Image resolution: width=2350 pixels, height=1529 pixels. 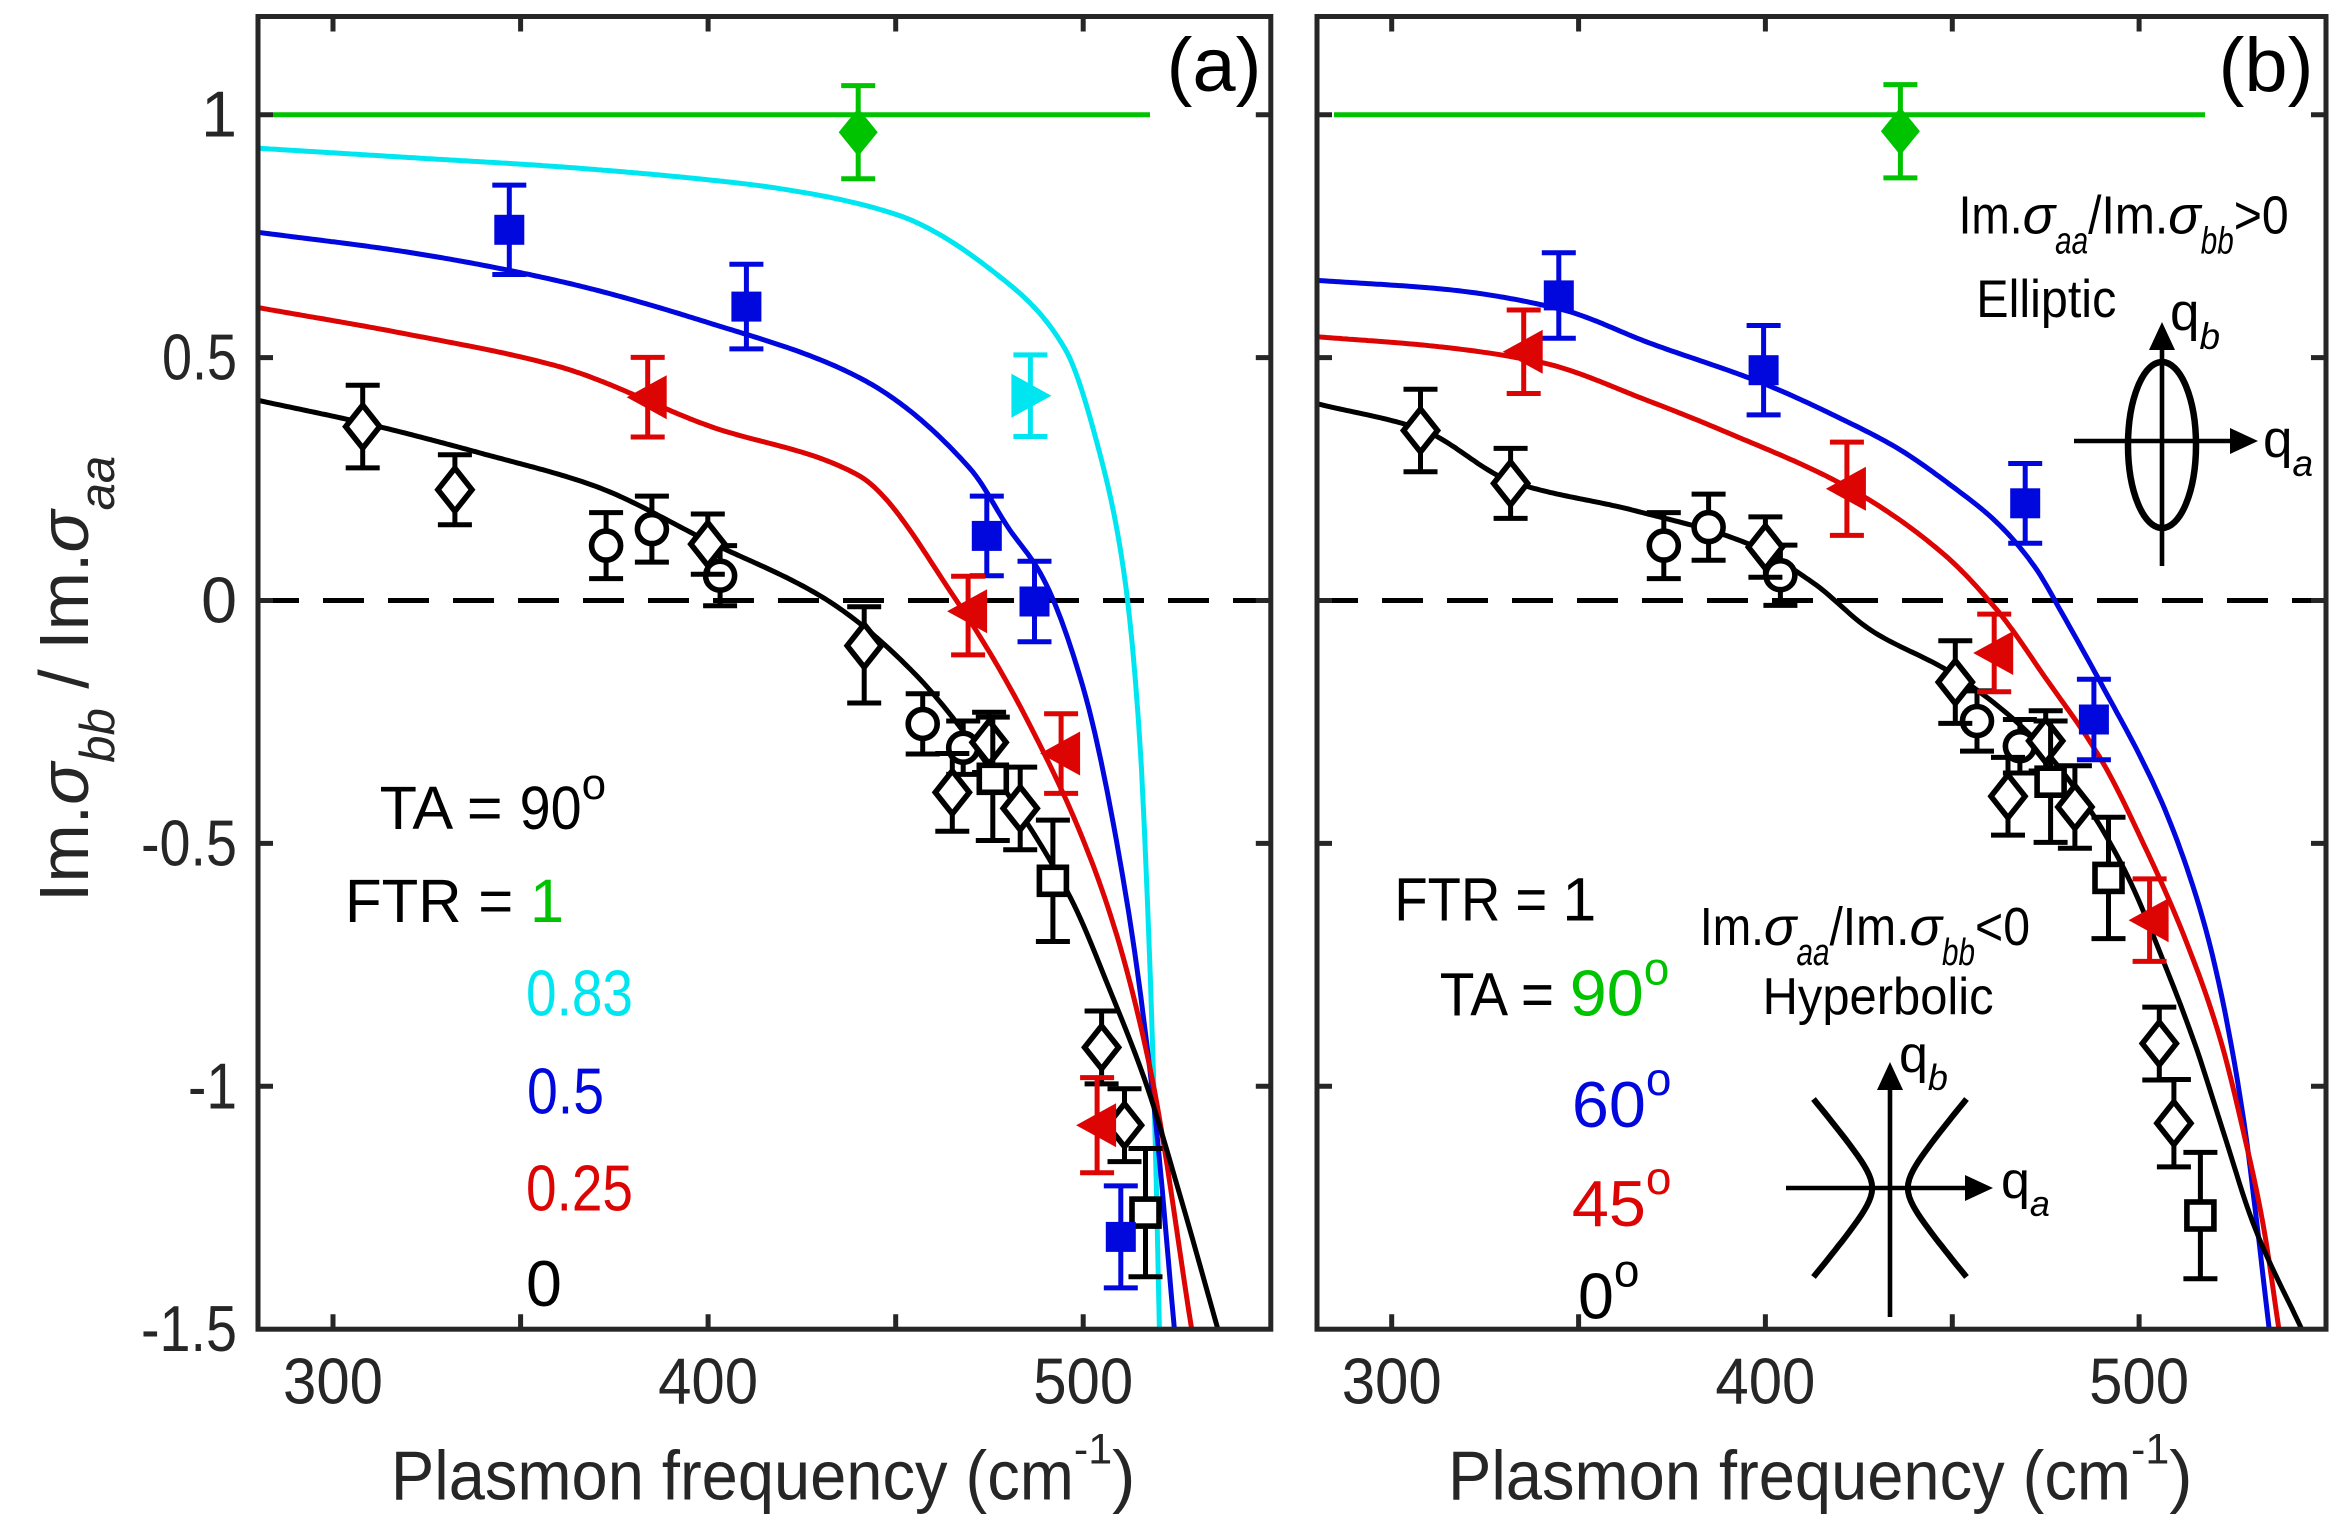 I want to click on svg-text: Elliptic, so click(x=2046, y=299).